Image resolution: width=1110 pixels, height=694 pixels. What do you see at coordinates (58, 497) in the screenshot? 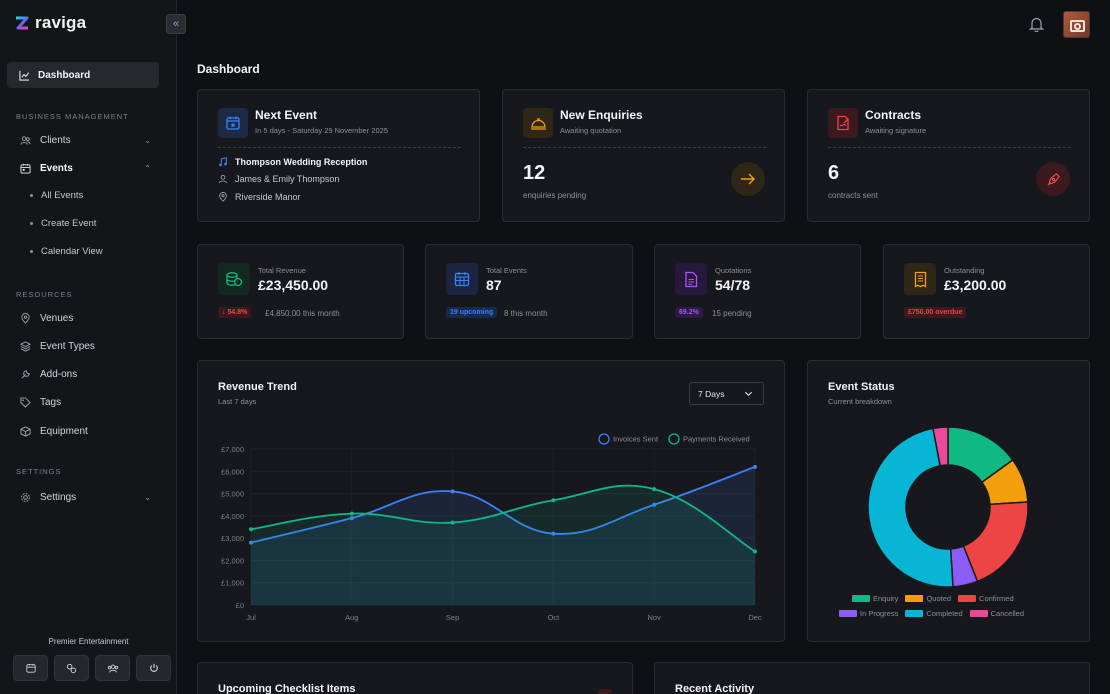
I see `sidebar-item-label: Settings` at bounding box center [58, 497].